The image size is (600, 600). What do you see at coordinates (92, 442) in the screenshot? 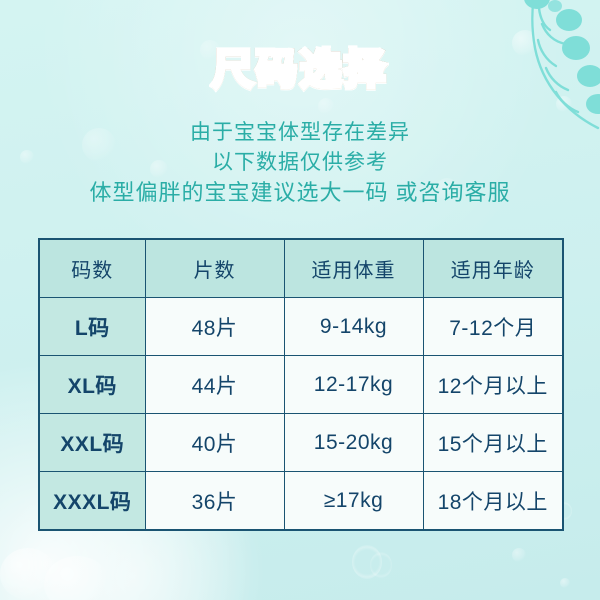
I see `cell-size: XXL码` at bounding box center [92, 442].